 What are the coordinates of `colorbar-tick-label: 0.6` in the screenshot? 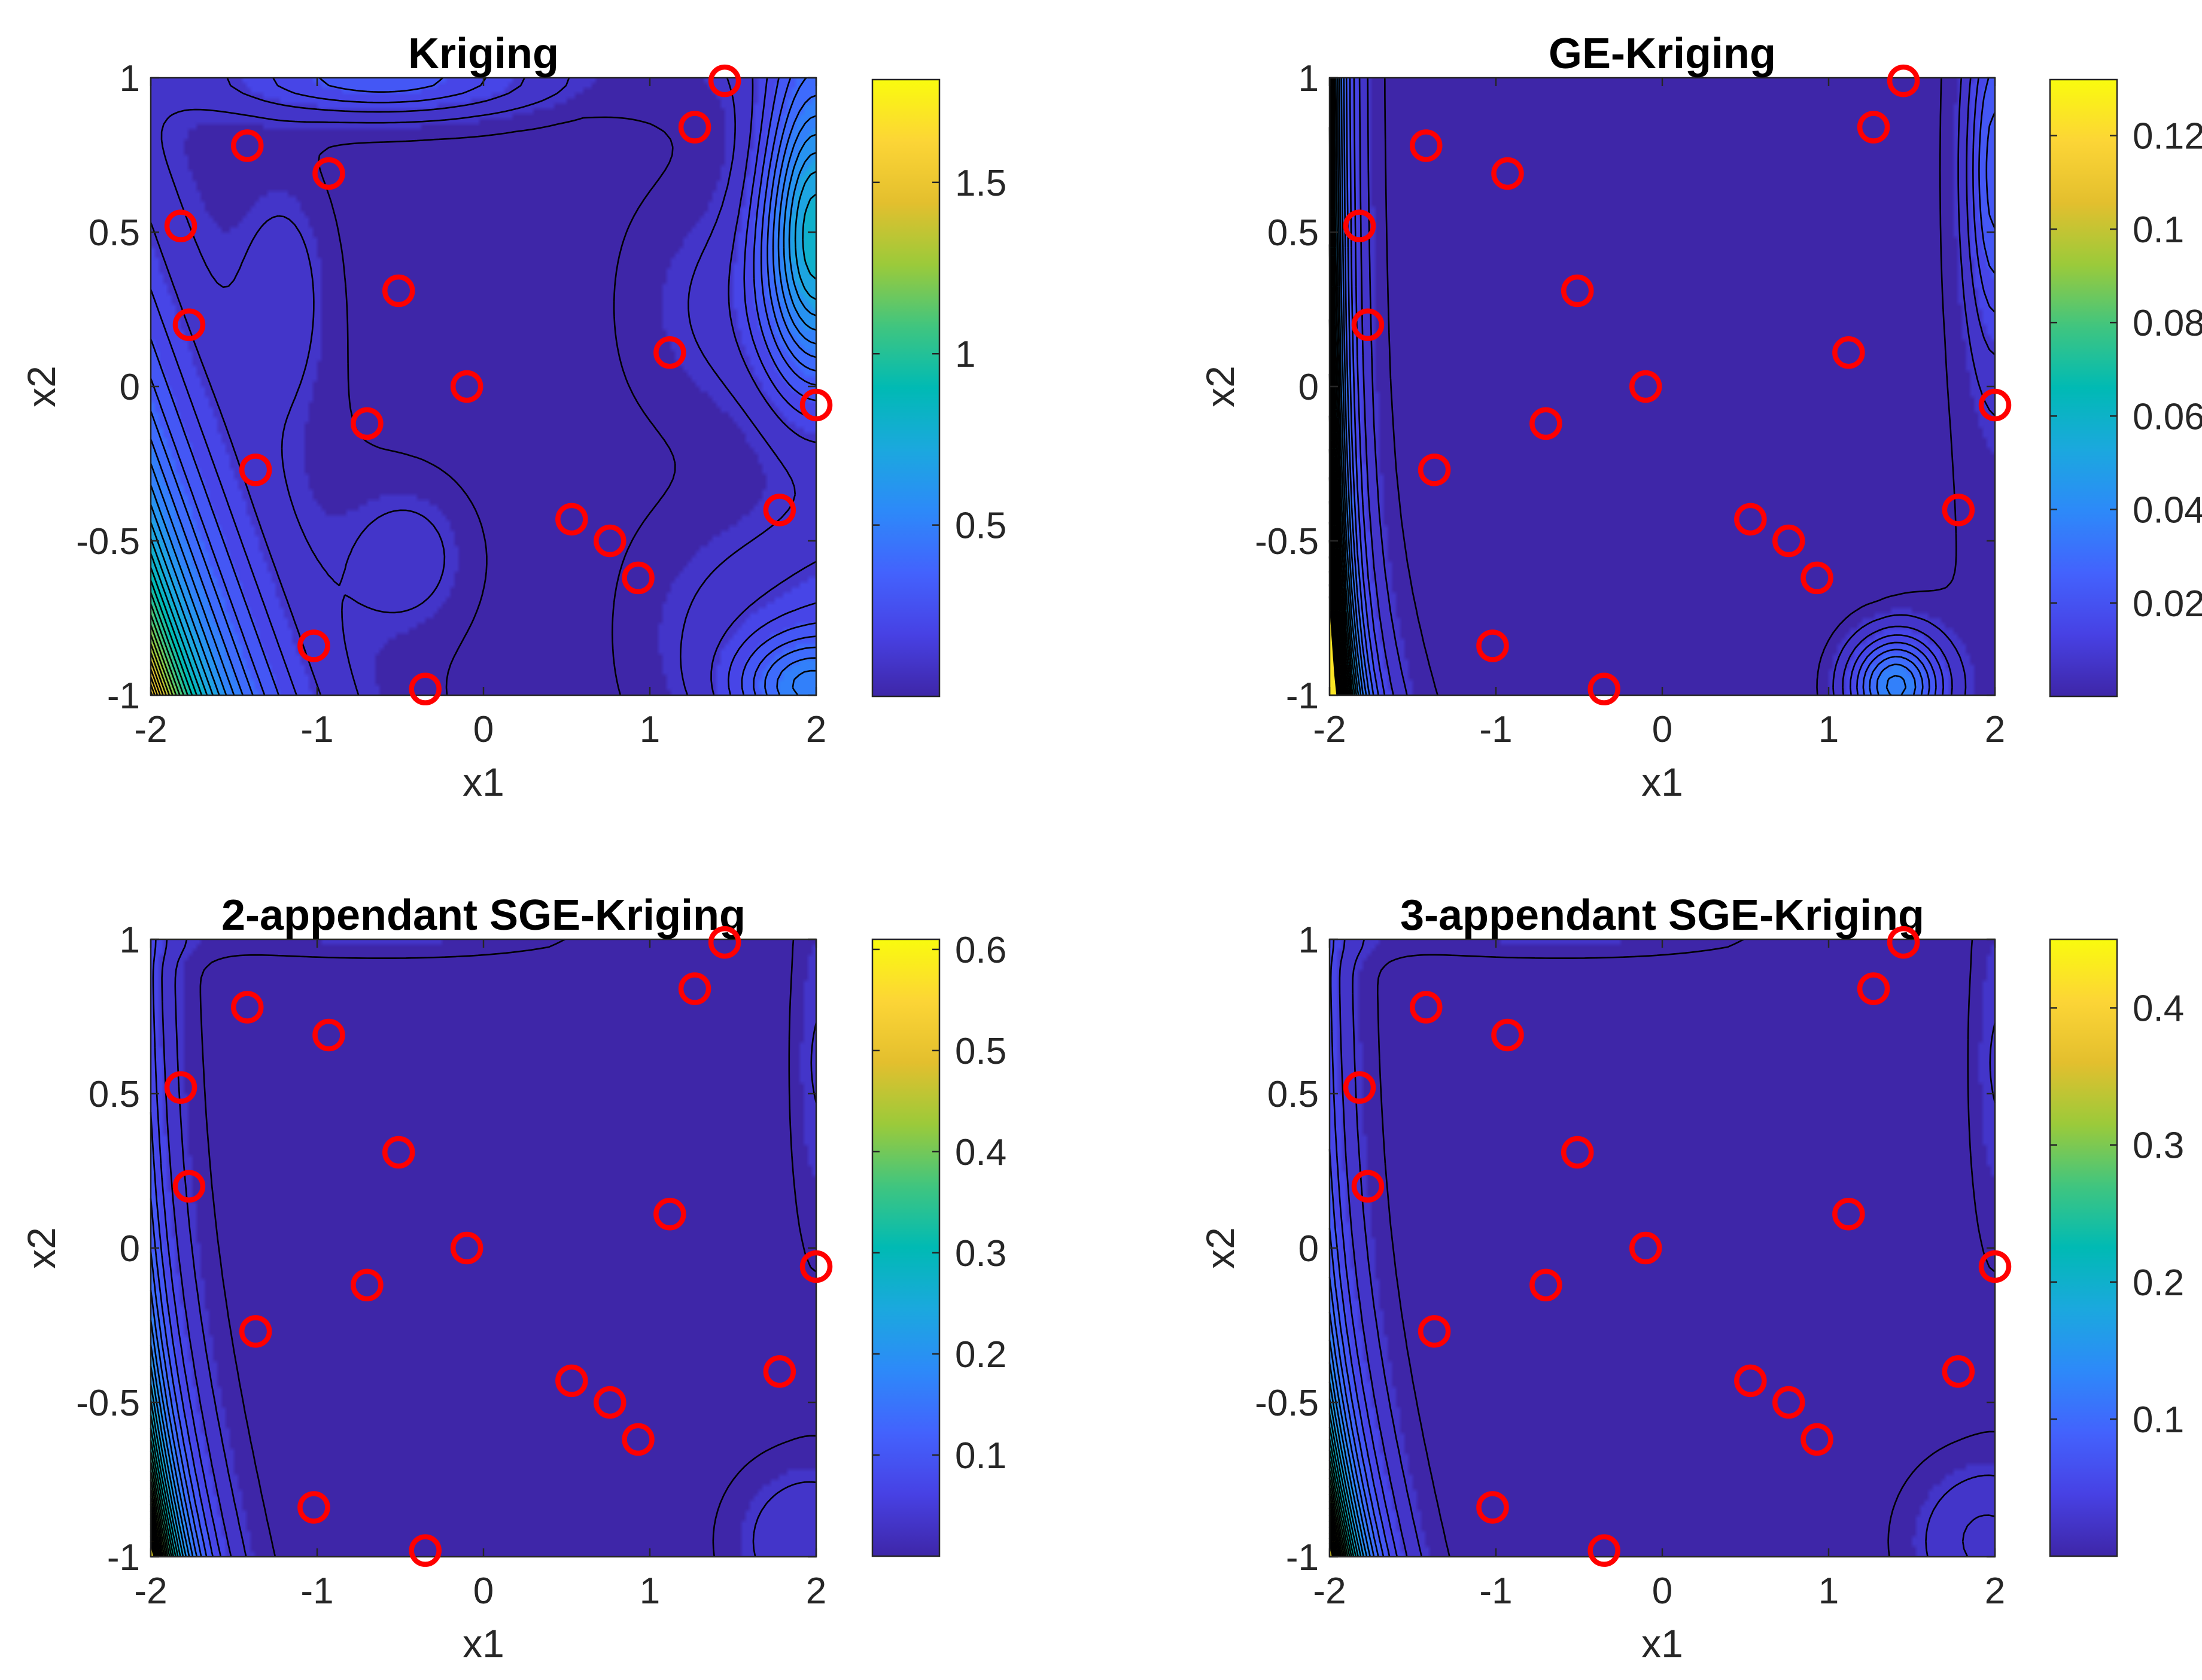 It's located at (980, 951).